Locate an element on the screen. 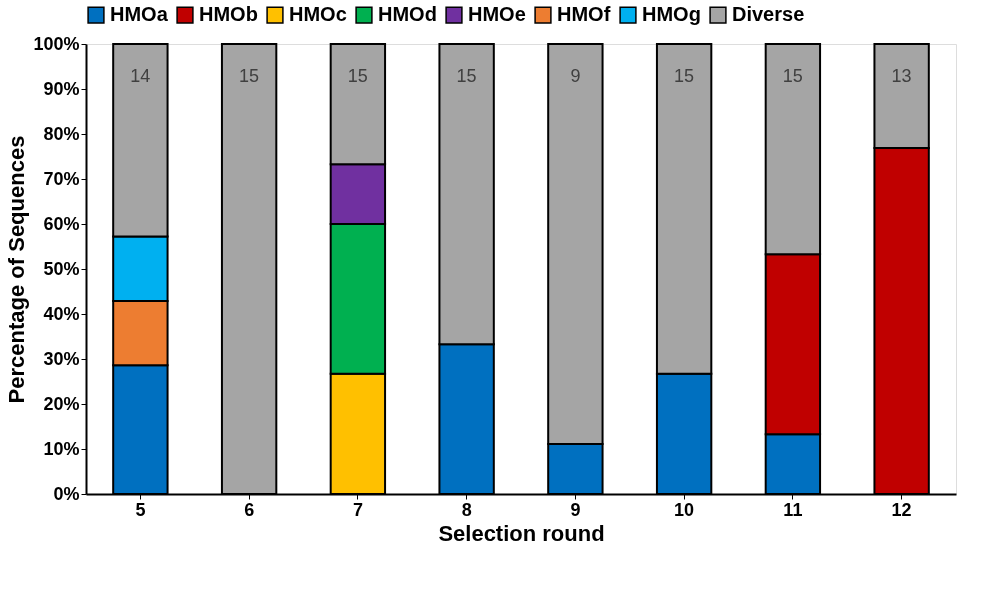  x-tick-label: 6 is located at coordinates (249, 509).